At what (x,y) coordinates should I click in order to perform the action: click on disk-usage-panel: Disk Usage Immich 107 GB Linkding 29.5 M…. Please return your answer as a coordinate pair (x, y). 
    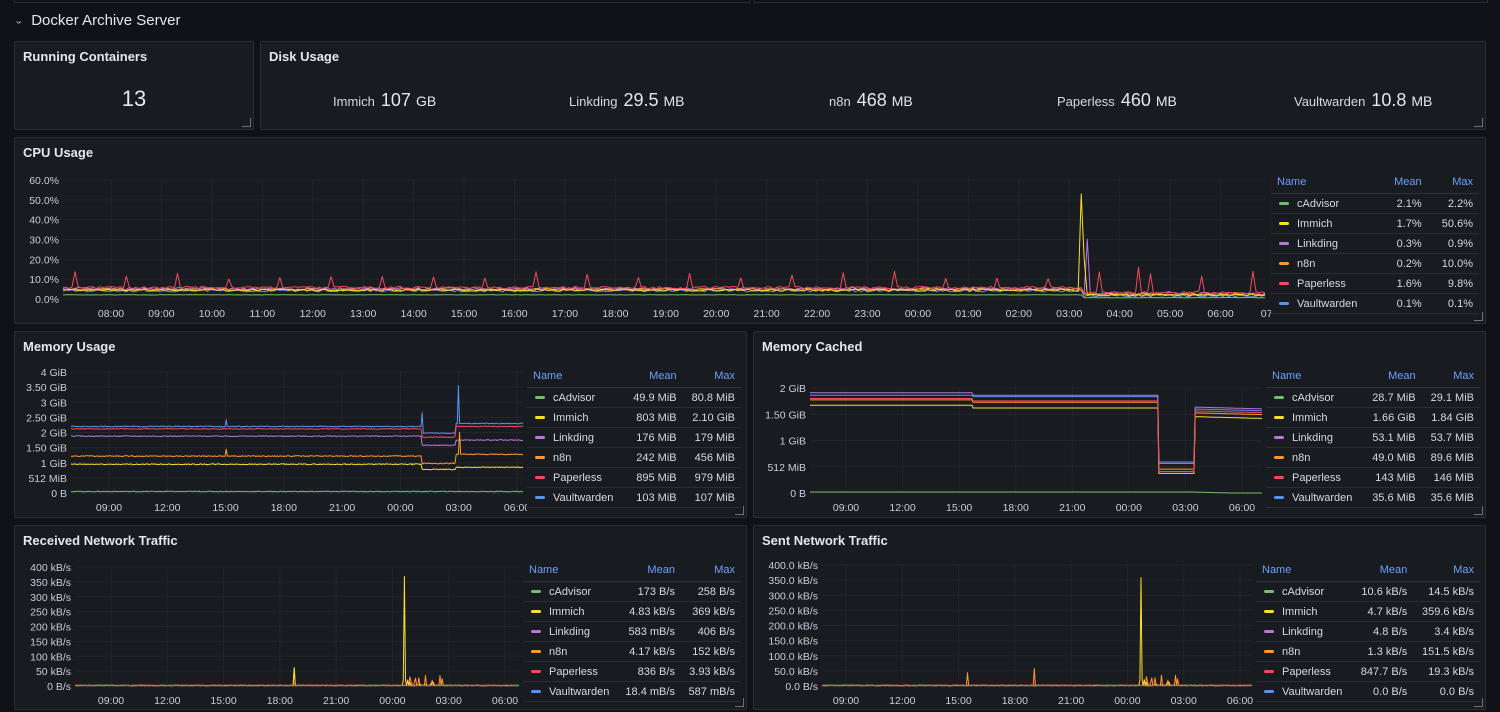
    Looking at the image, I should click on (873, 85).